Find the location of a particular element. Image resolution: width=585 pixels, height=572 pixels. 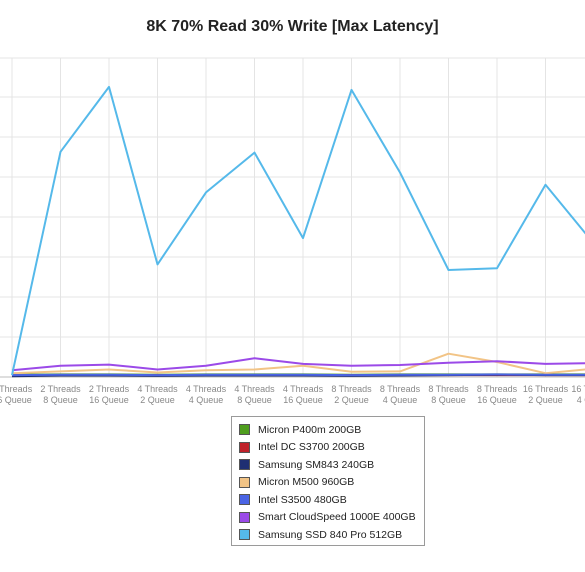

chart-title: 8K 70% Read 30% Write [Max Latency] is located at coordinates (292, 26).